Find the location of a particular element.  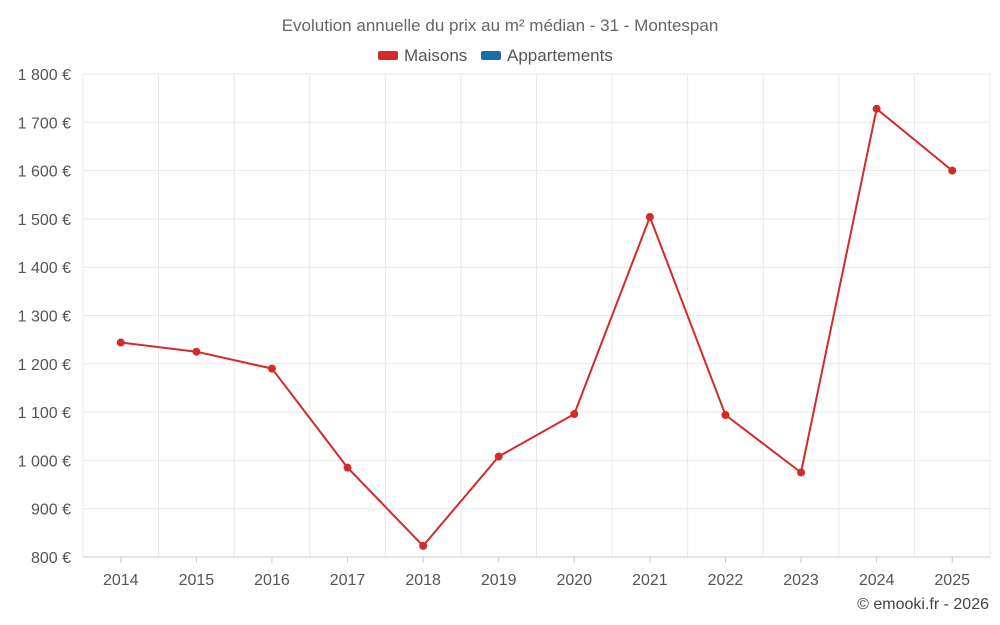

y-tick-label: 1 500 € is located at coordinates (44, 220).